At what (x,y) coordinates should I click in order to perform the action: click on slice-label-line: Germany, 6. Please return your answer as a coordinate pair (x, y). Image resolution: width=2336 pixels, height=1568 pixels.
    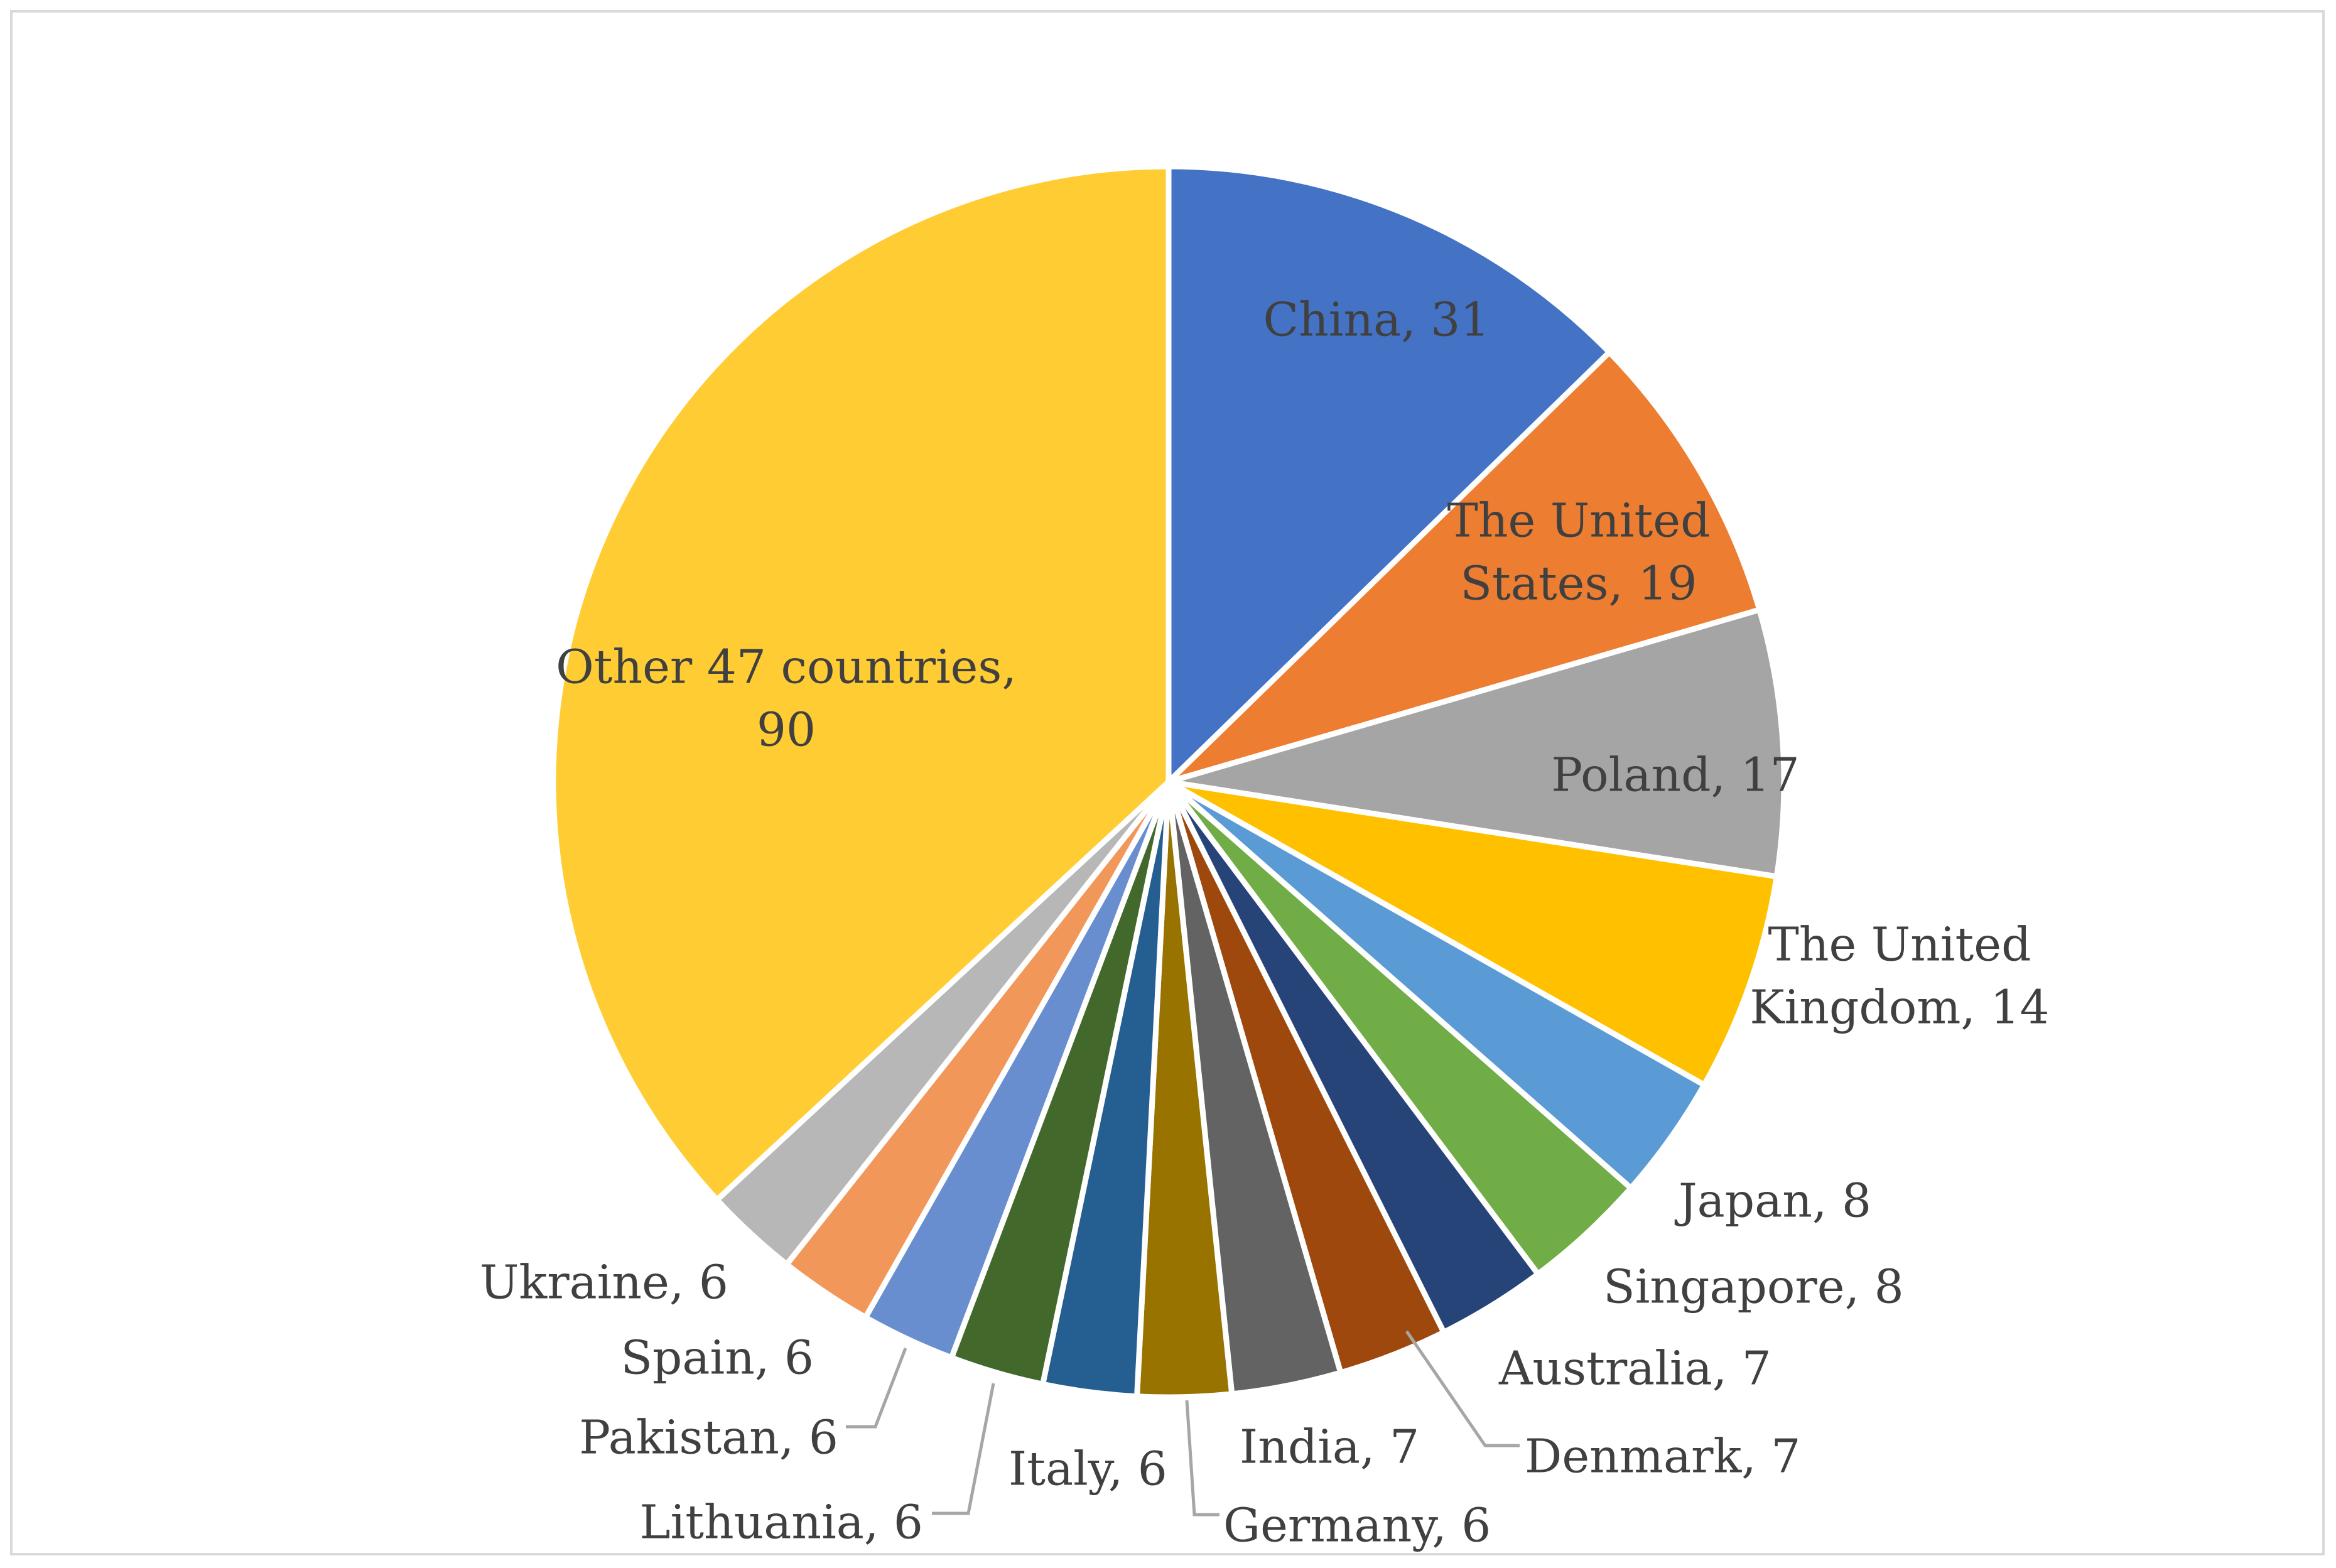
    Looking at the image, I should click on (1357, 1525).